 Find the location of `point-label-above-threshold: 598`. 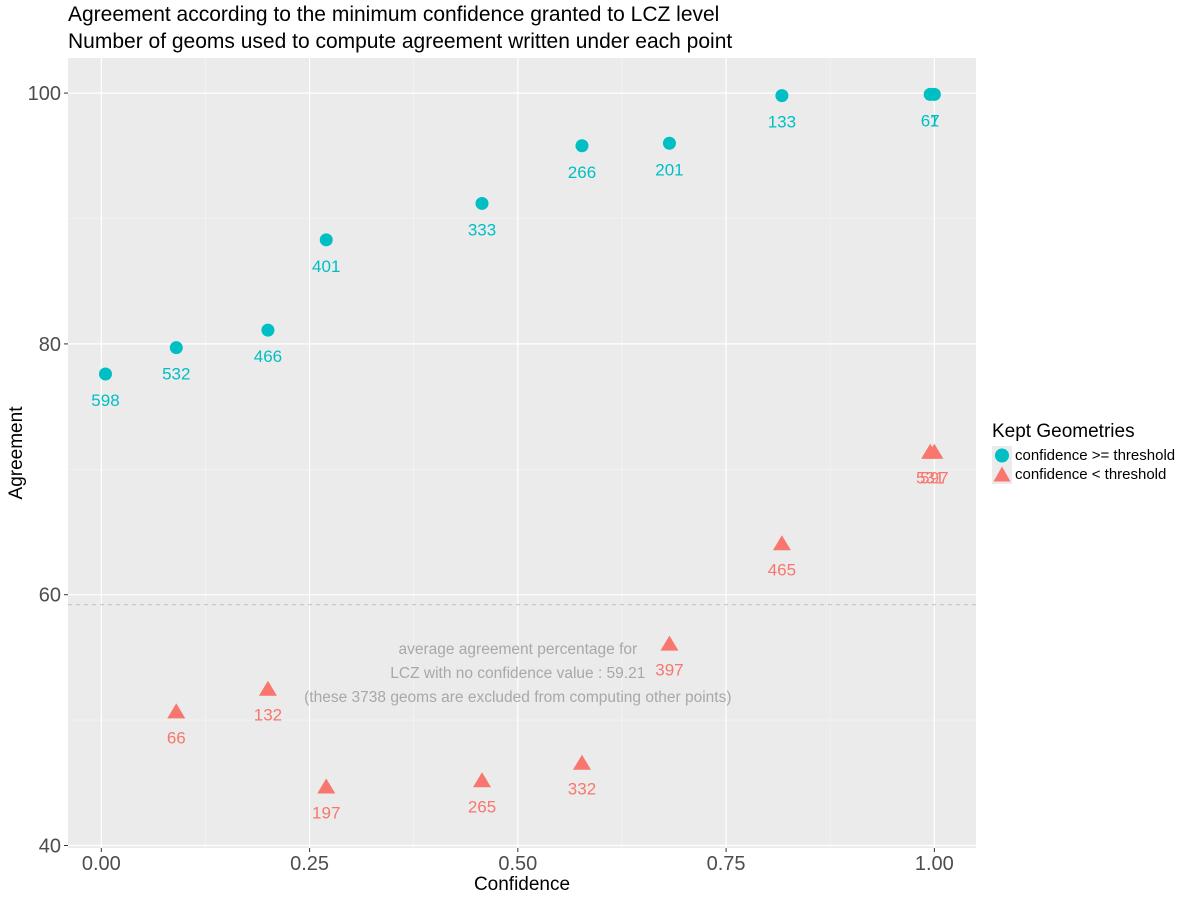

point-label-above-threshold: 598 is located at coordinates (105, 400).